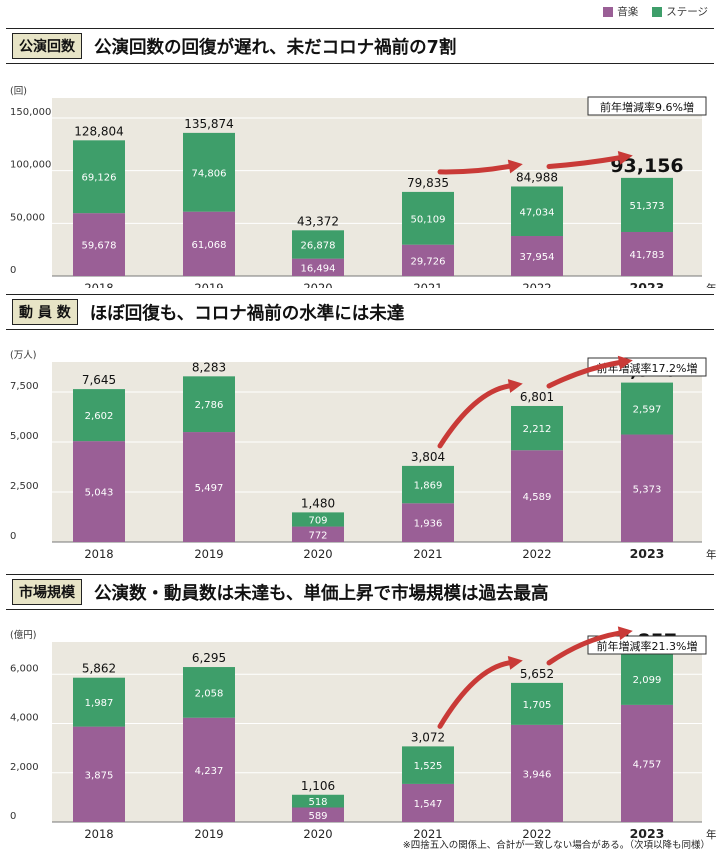 The height and width of the screenshot is (853, 720). I want to click on data-label-music: 4,757, so click(647, 764).